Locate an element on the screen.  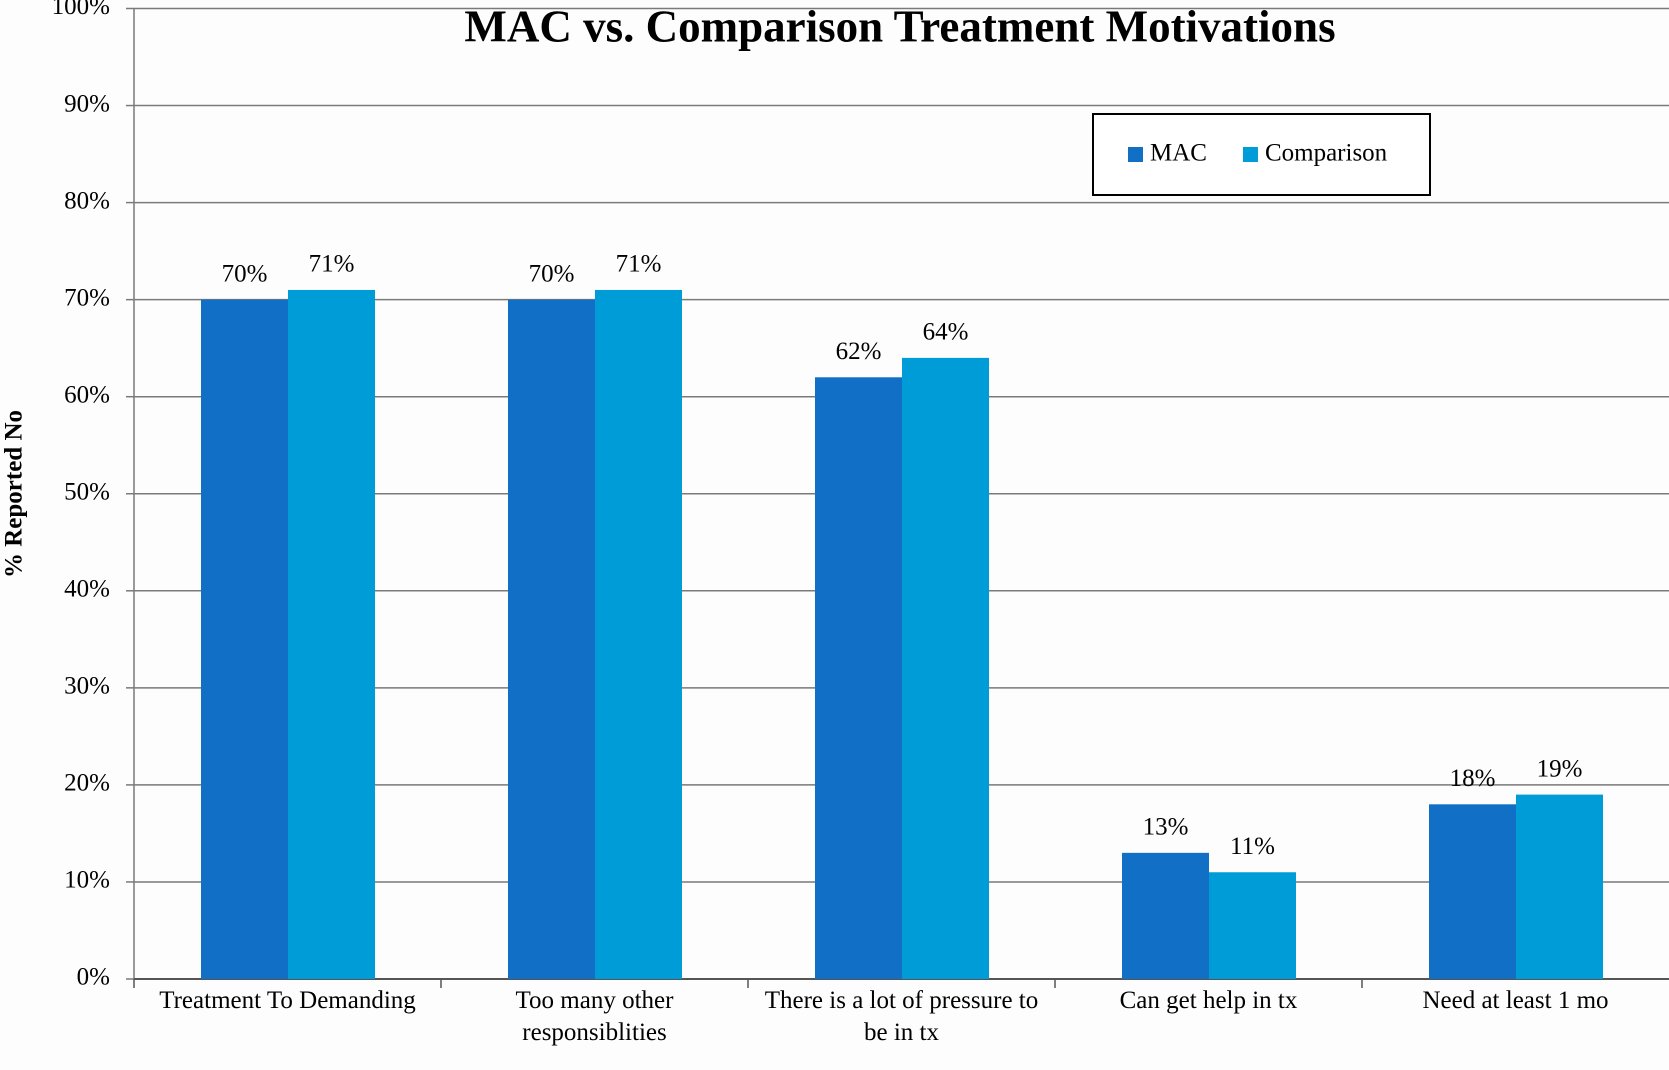
x-tick-label: Can get help in tx is located at coordinates (1208, 1000).